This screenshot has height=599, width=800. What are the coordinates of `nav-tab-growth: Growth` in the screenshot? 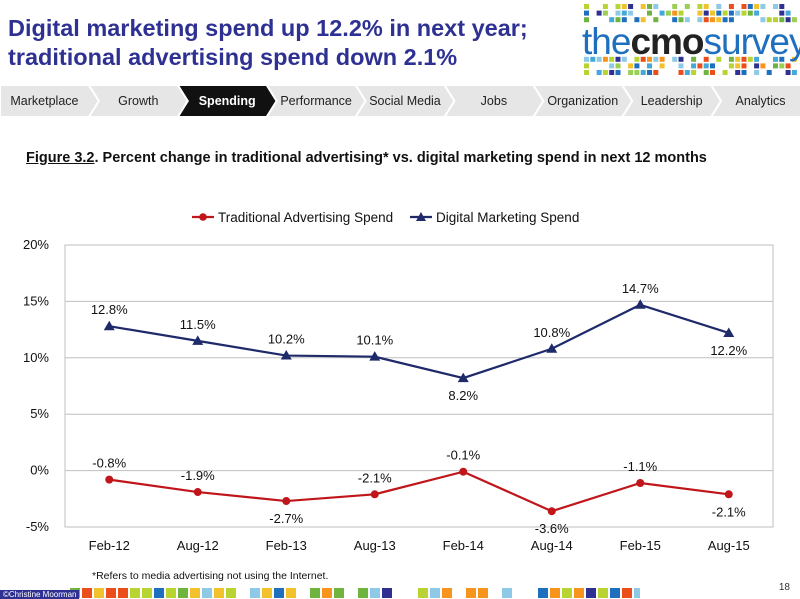 It's located at (138, 101).